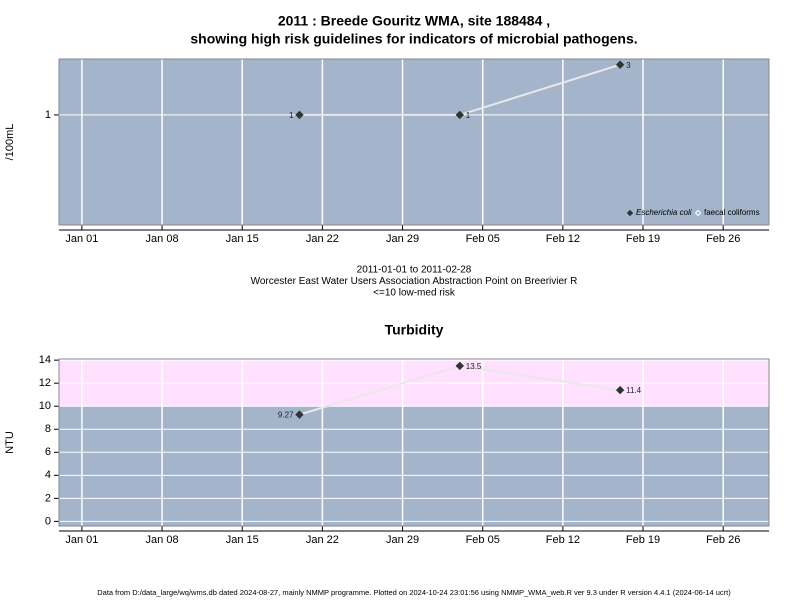 The image size is (800, 600). Describe the element at coordinates (48, 521) in the screenshot. I see `y-tick-label: 0` at that location.